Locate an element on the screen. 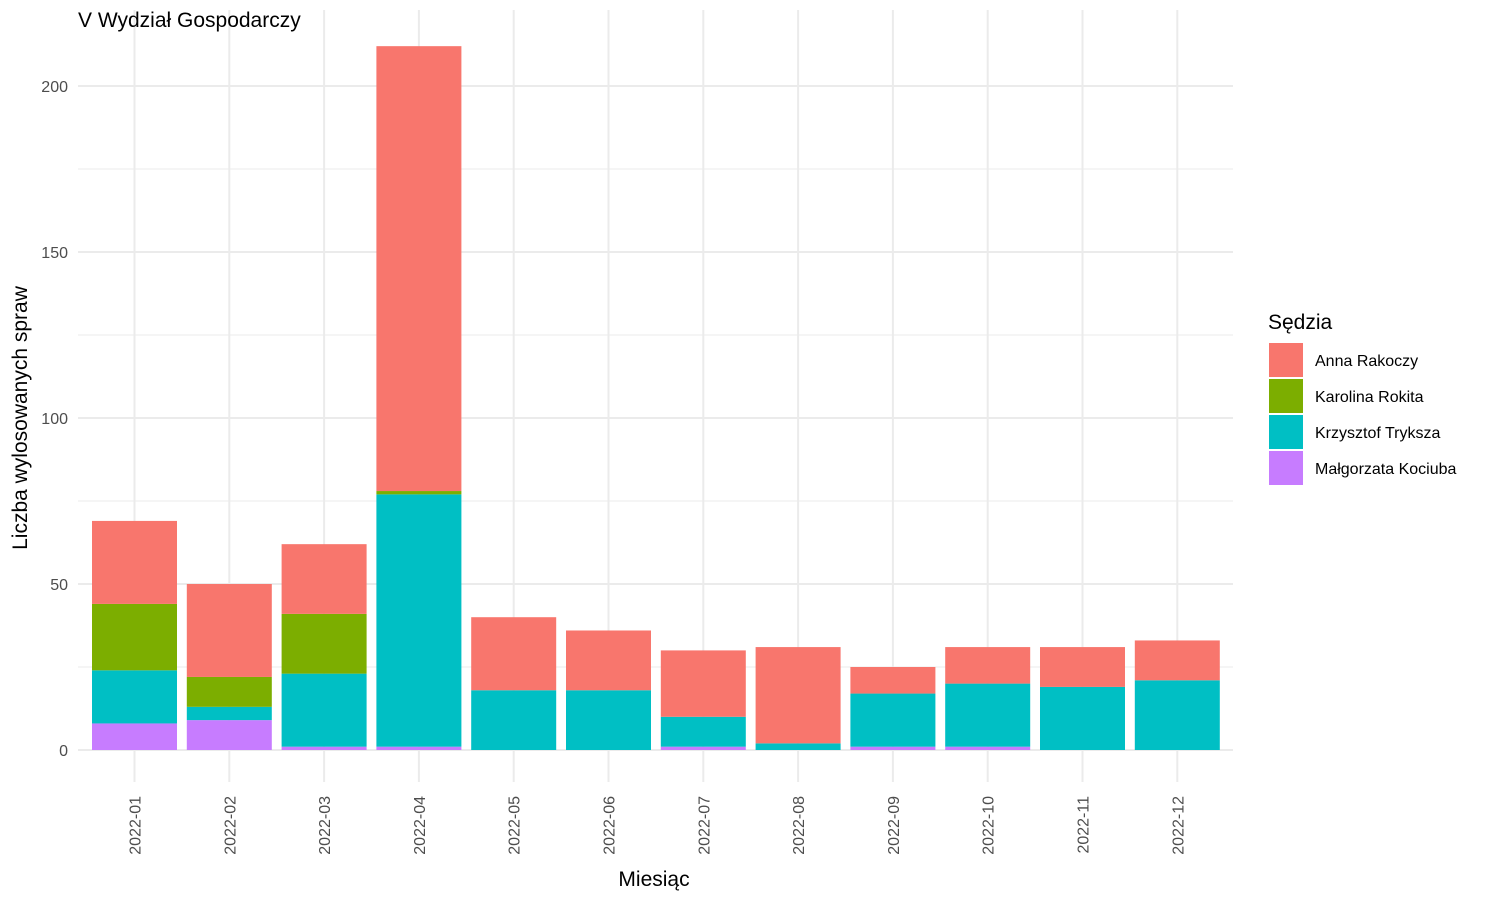 The width and height of the screenshot is (1500, 900). y-tick-label: 0 is located at coordinates (63, 751).